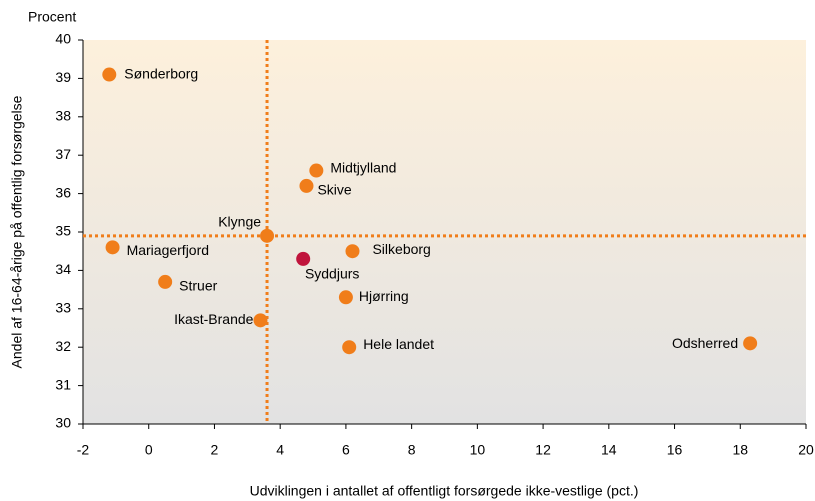 This screenshot has height=501, width=815. I want to click on x-tick-label: 4, so click(280, 450).